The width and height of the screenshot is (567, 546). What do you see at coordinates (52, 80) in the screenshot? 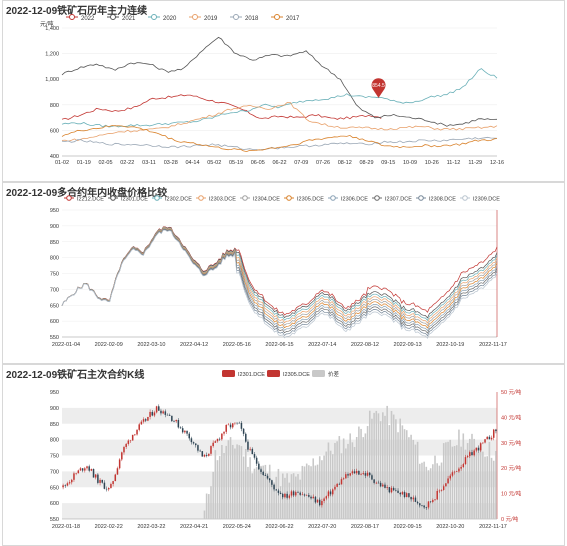
I see `y-tick-label: 1,000` at bounding box center [52, 80].